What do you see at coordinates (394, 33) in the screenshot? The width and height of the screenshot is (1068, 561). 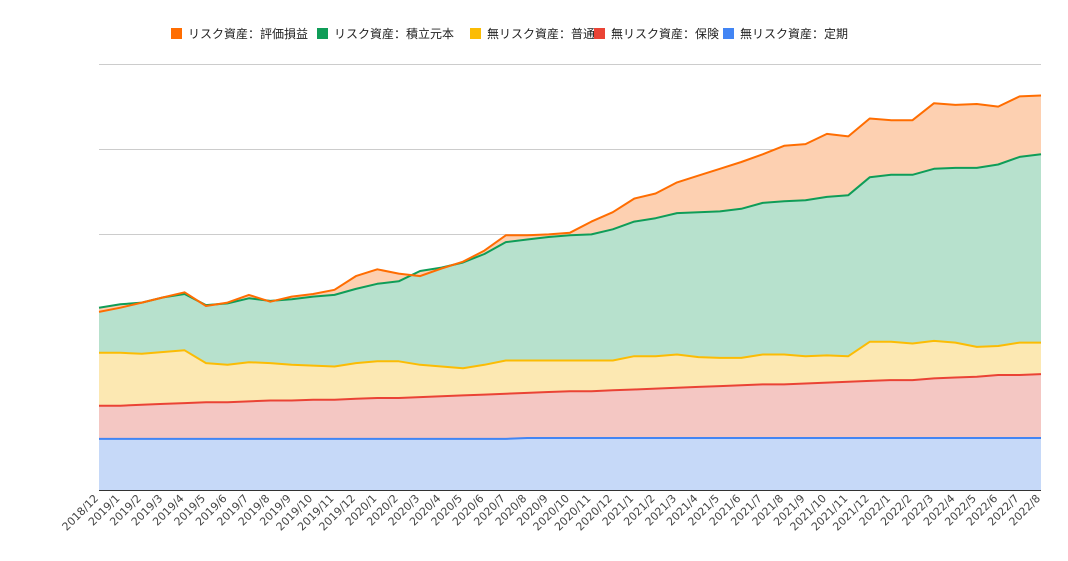 I see `legend-label: リスク資産：積立元本` at bounding box center [394, 33].